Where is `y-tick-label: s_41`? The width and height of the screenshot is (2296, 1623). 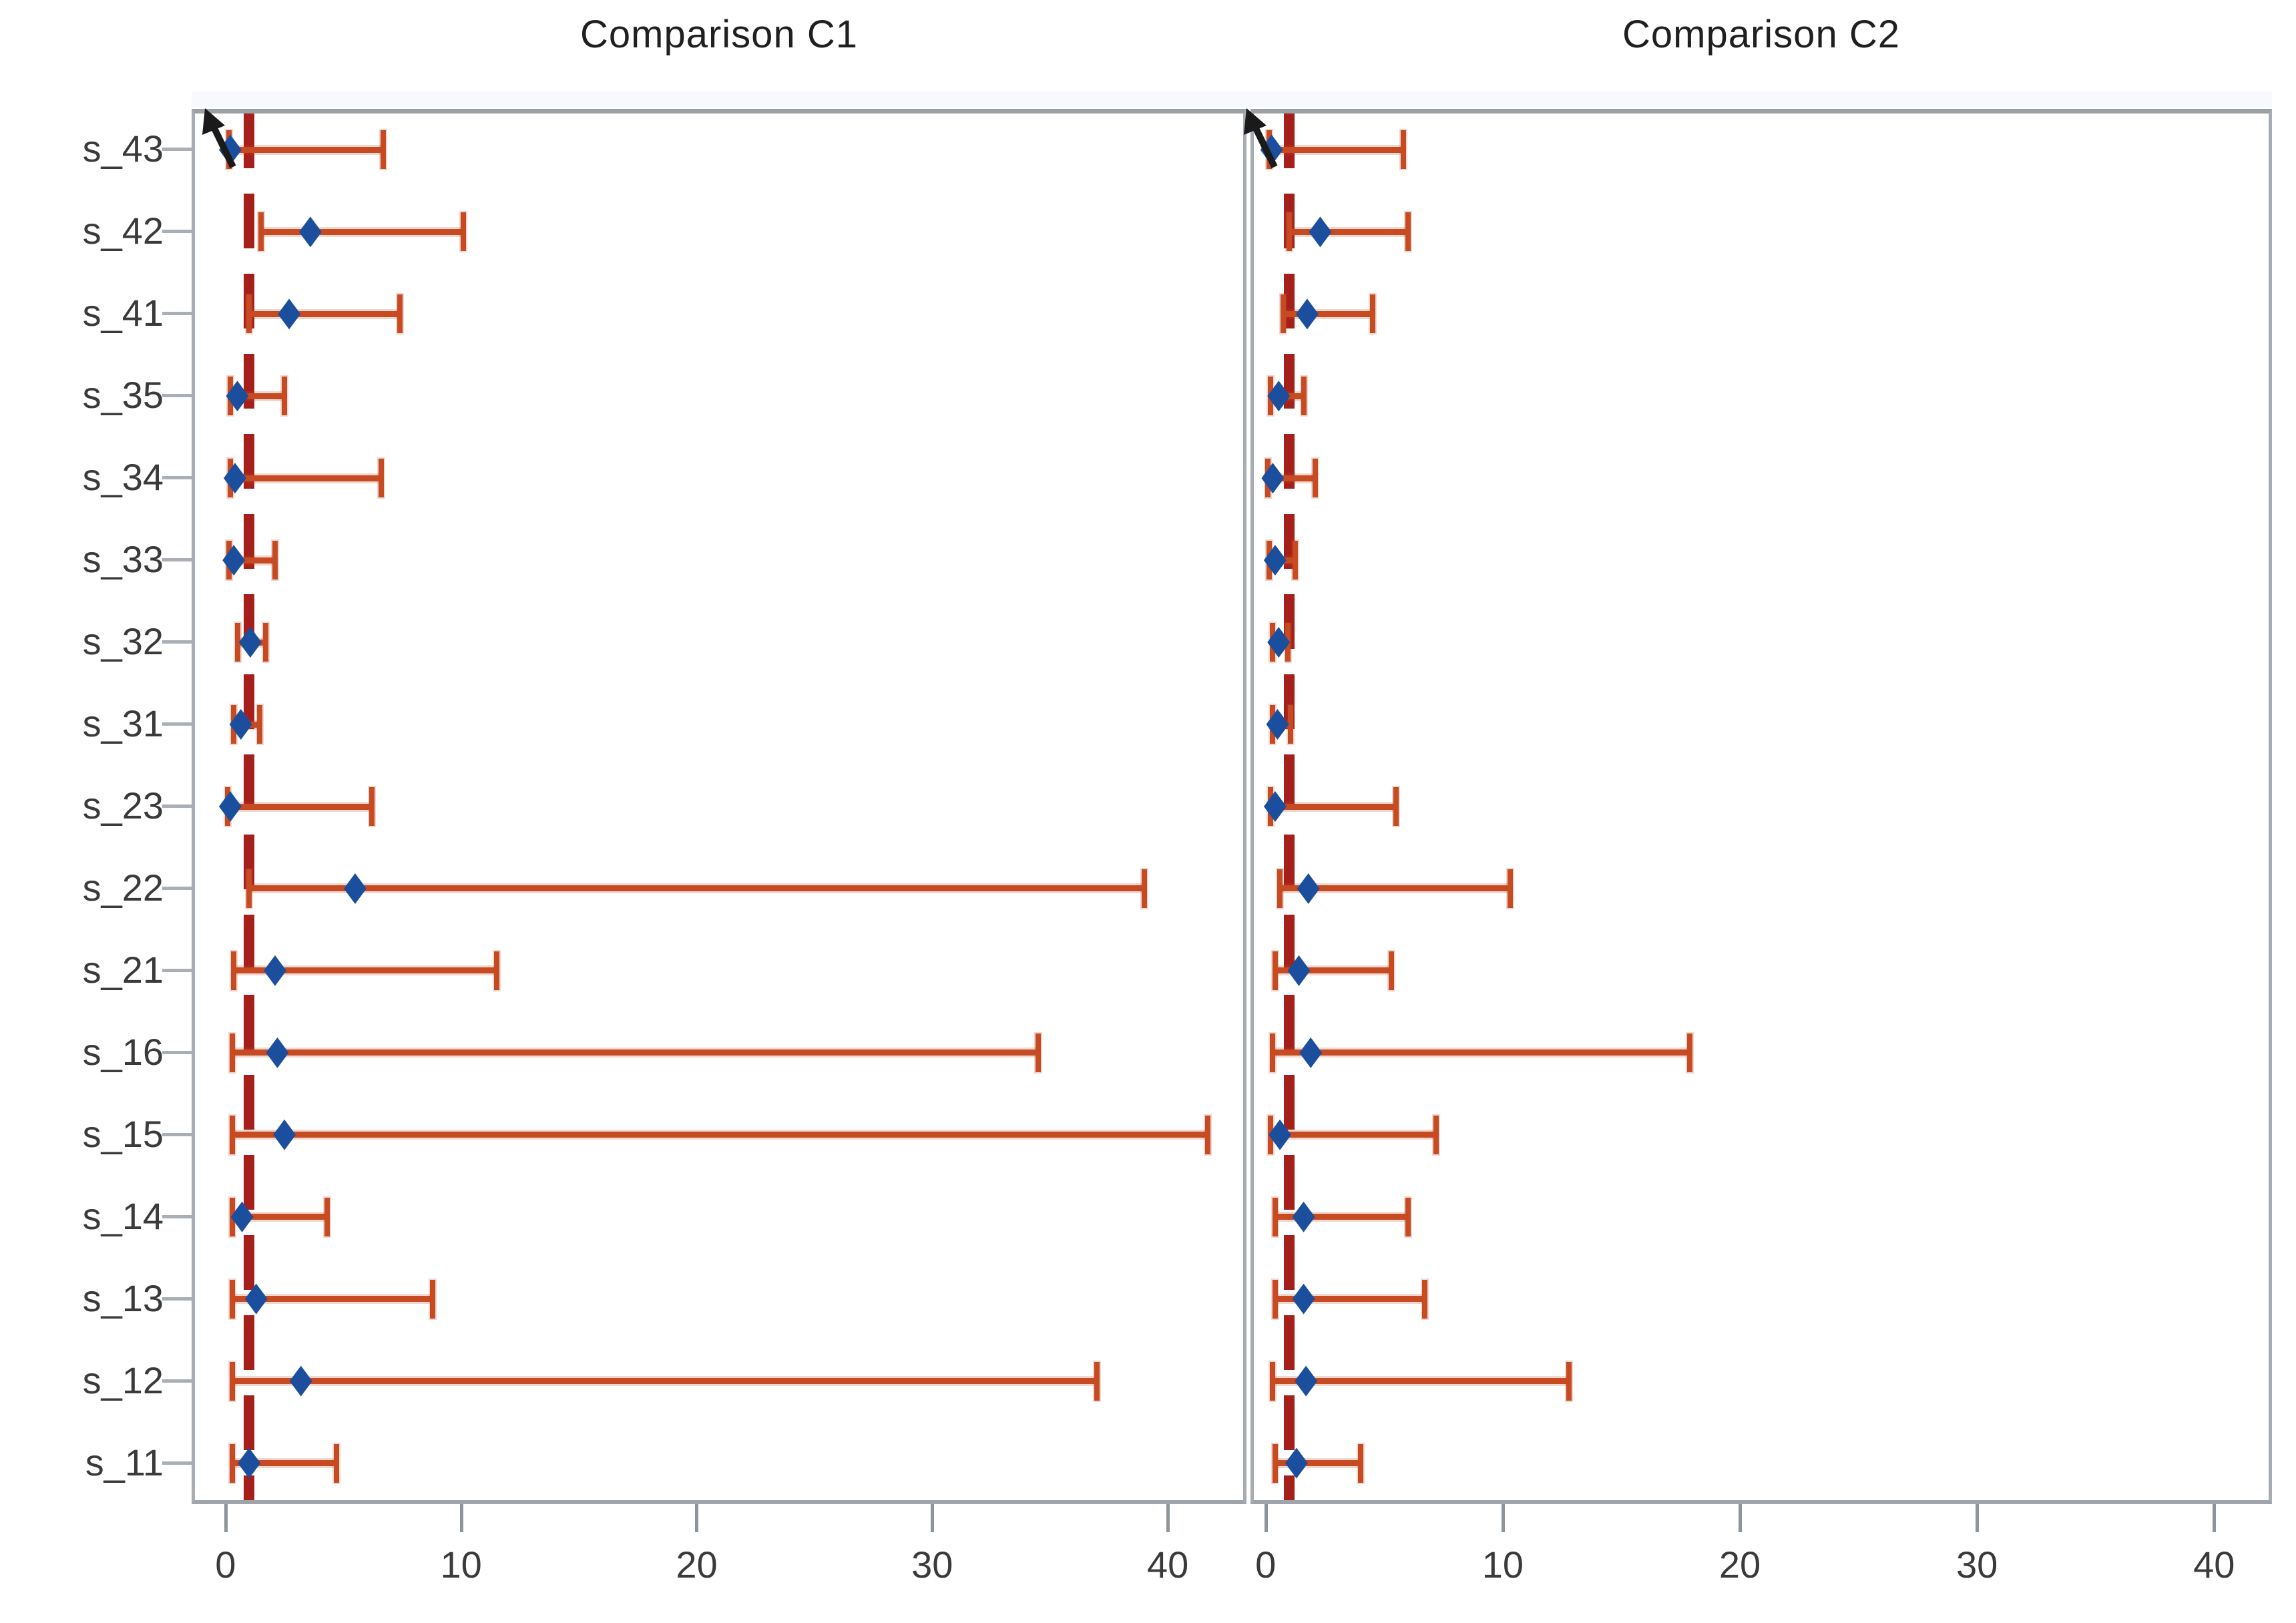 y-tick-label: s_41 is located at coordinates (123, 313).